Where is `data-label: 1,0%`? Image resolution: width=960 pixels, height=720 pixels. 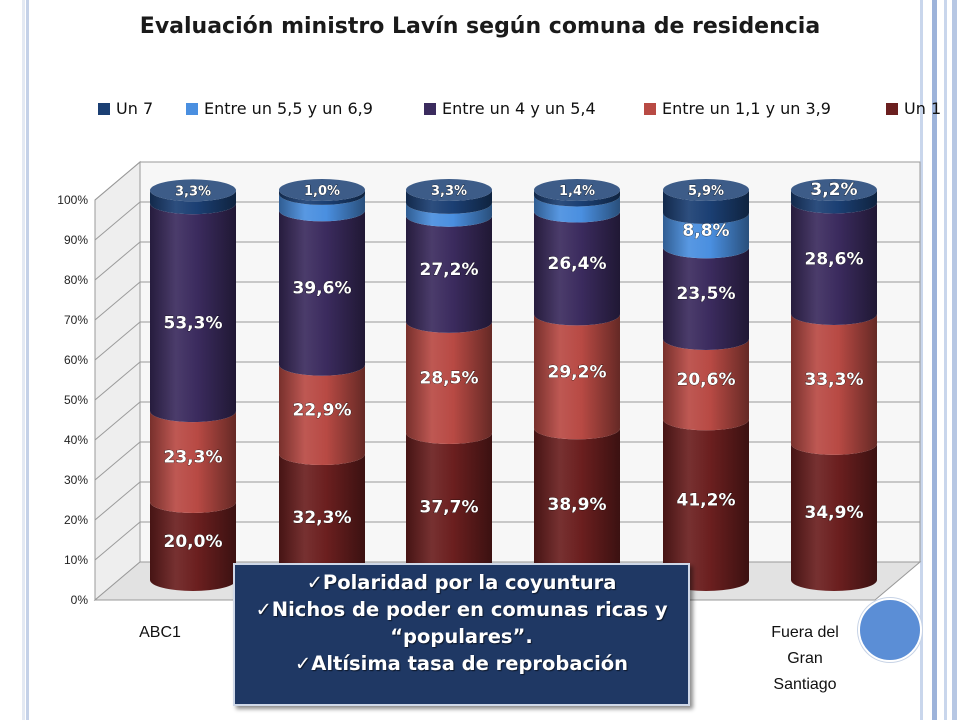 data-label: 1,0% is located at coordinates (322, 191).